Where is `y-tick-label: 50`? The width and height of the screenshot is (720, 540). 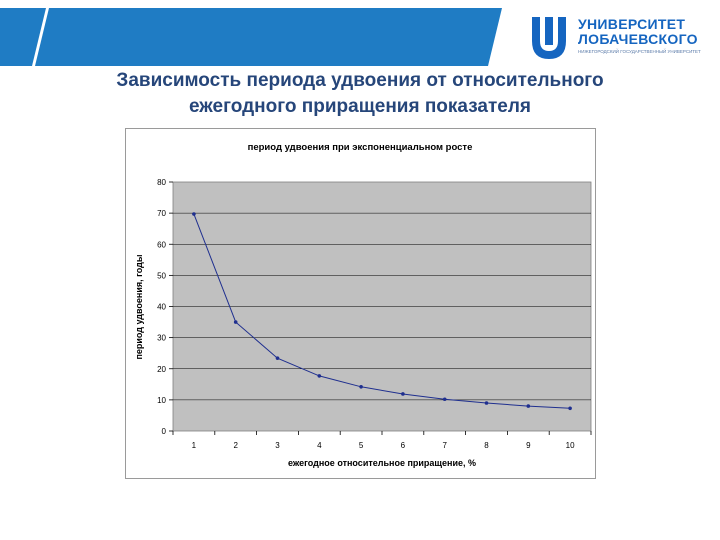
y-tick-label: 50 is located at coordinates (161, 275).